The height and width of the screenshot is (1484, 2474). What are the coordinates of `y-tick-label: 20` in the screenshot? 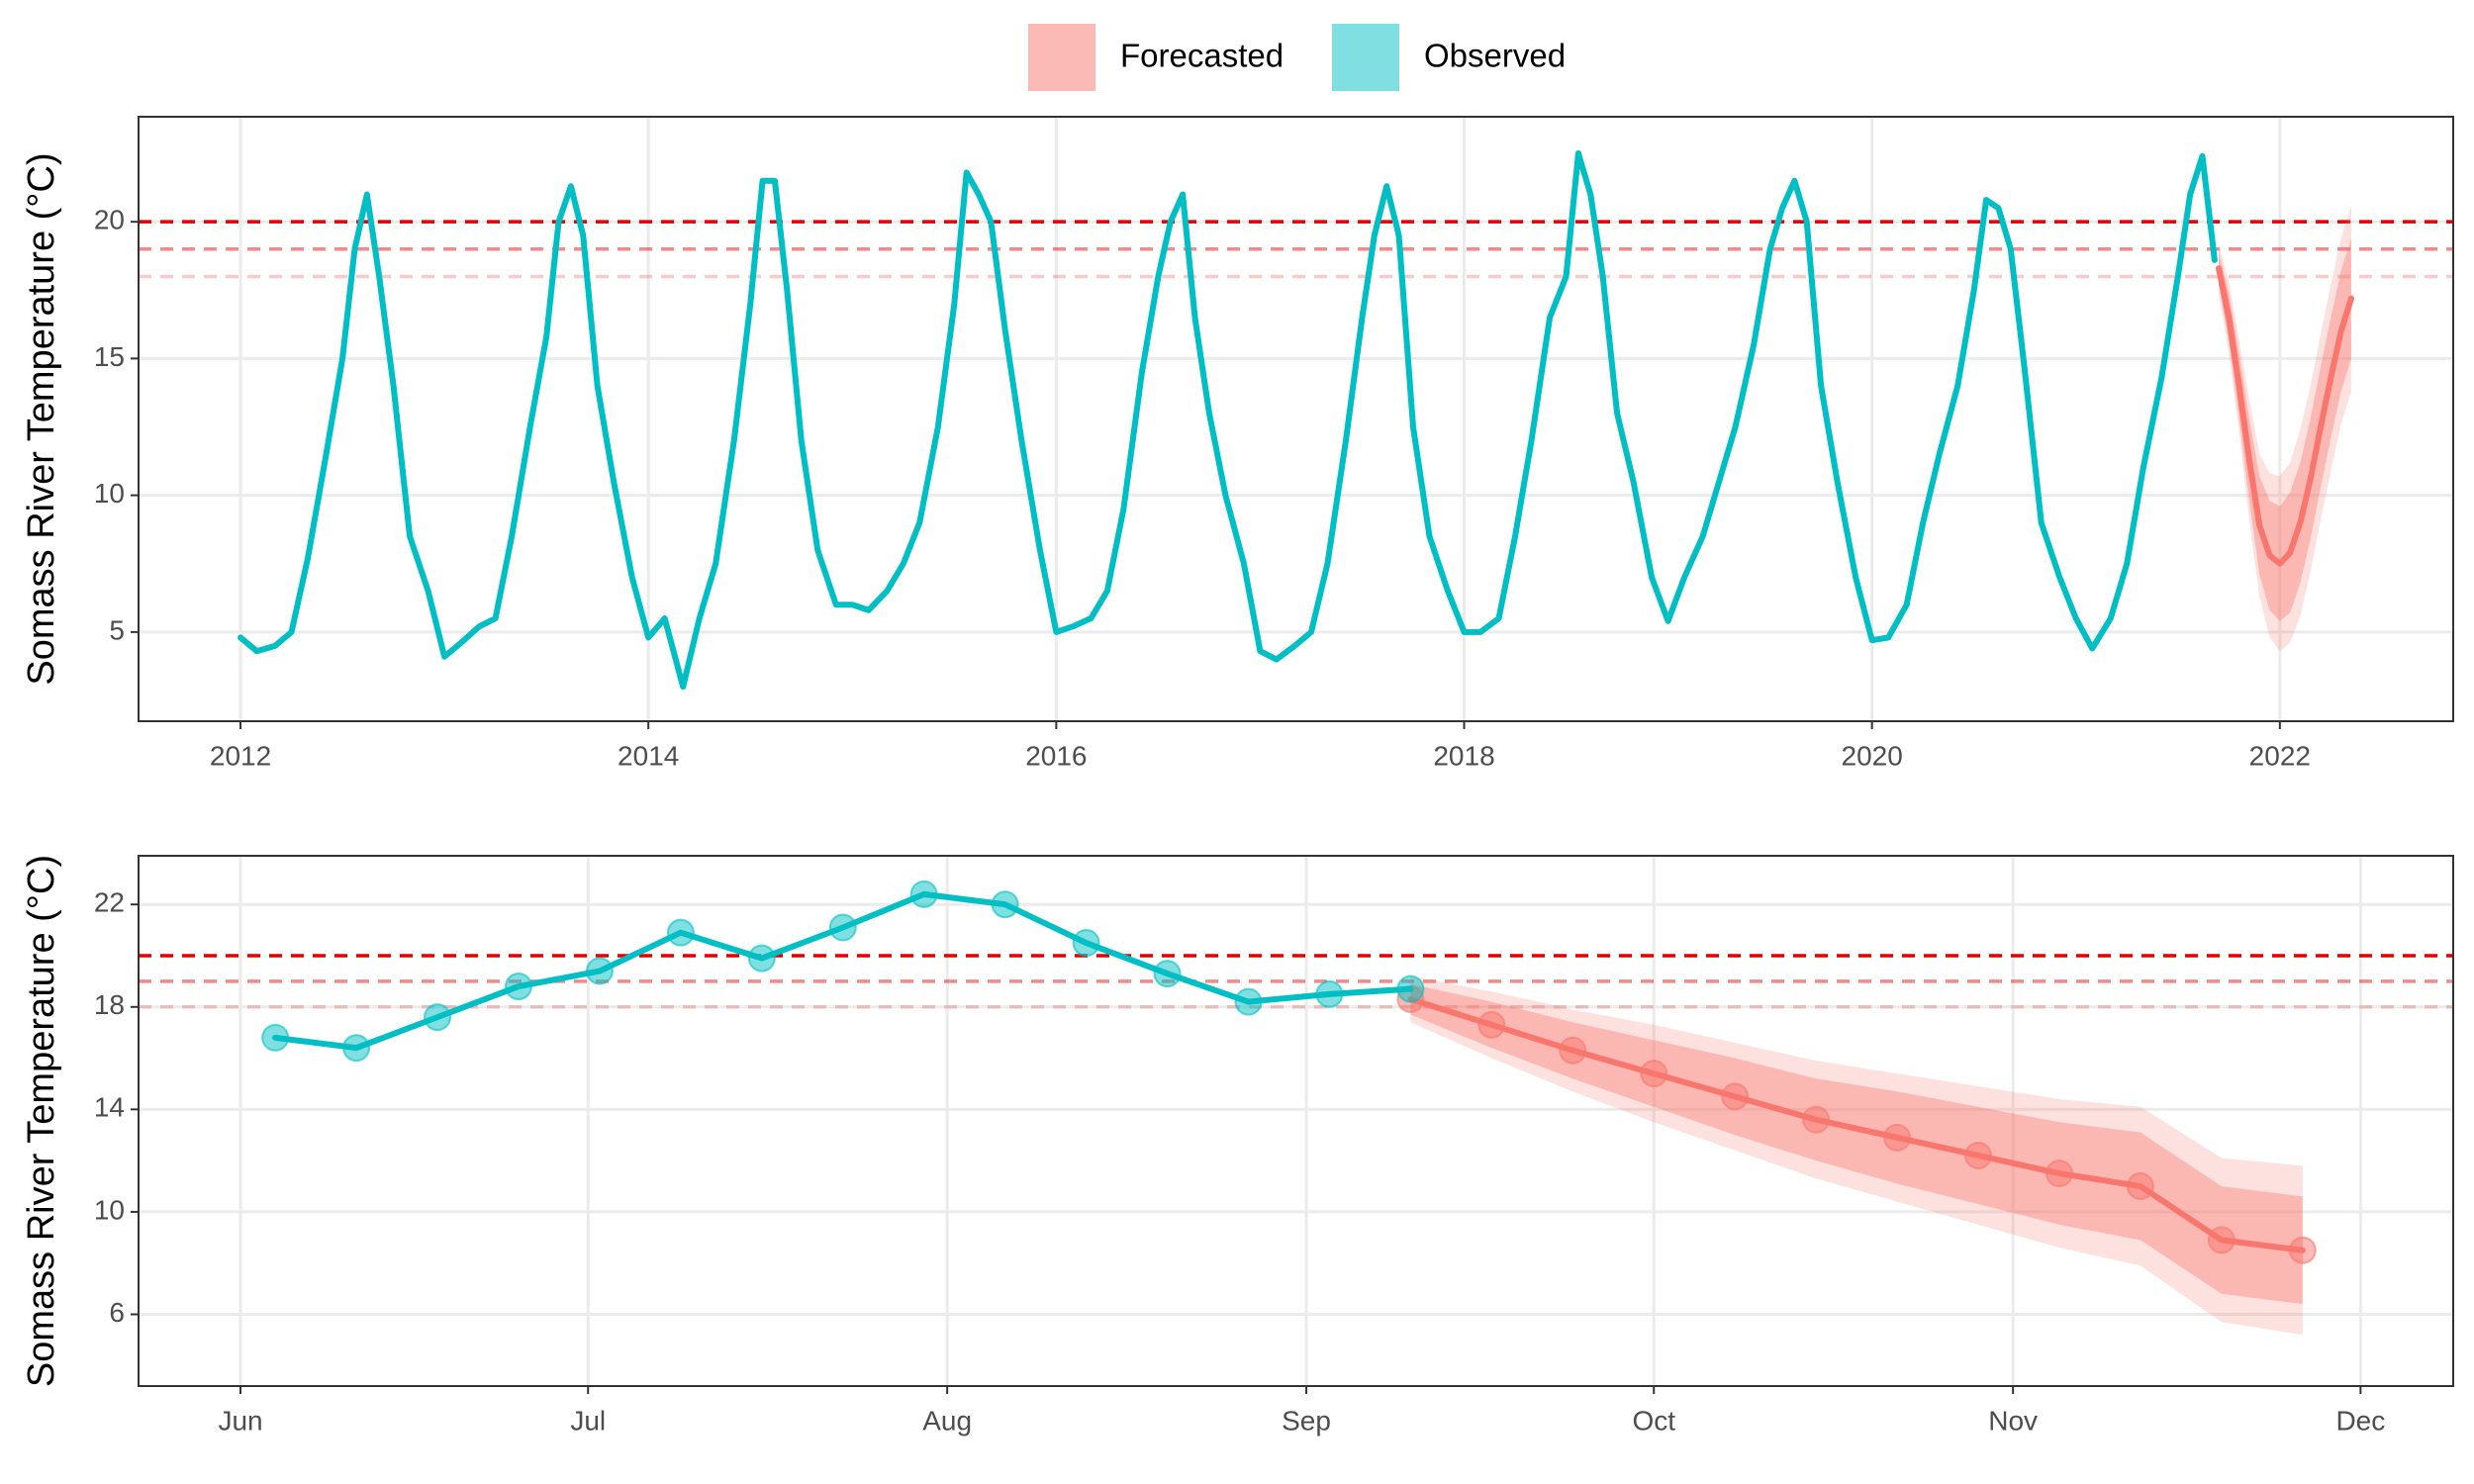 It's located at (110, 220).